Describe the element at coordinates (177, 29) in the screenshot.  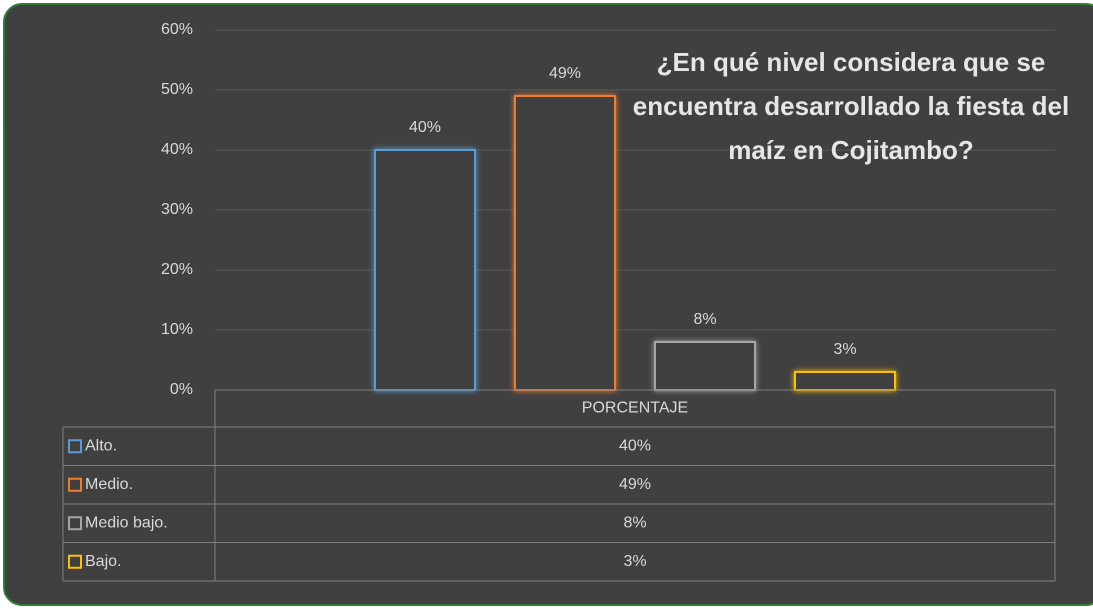
I see `y-tick-label: 60%` at that location.